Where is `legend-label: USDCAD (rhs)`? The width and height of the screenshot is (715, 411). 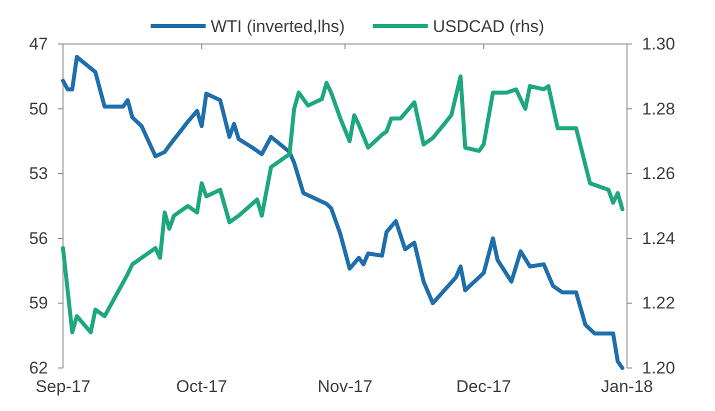
legend-label: USDCAD (rhs) is located at coordinates (488, 26).